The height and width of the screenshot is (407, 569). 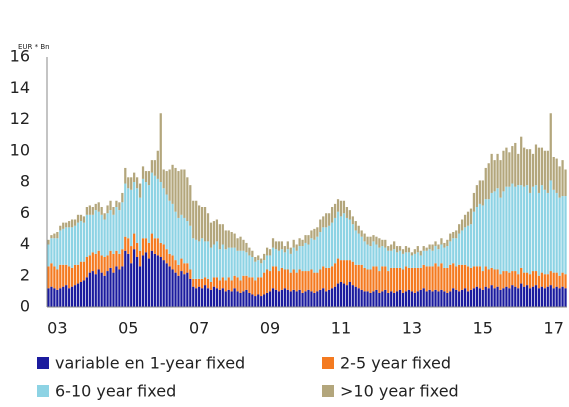 What do you see at coordinates (20, 118) in the screenshot?
I see `y-tick-label: 12` at bounding box center [20, 118].